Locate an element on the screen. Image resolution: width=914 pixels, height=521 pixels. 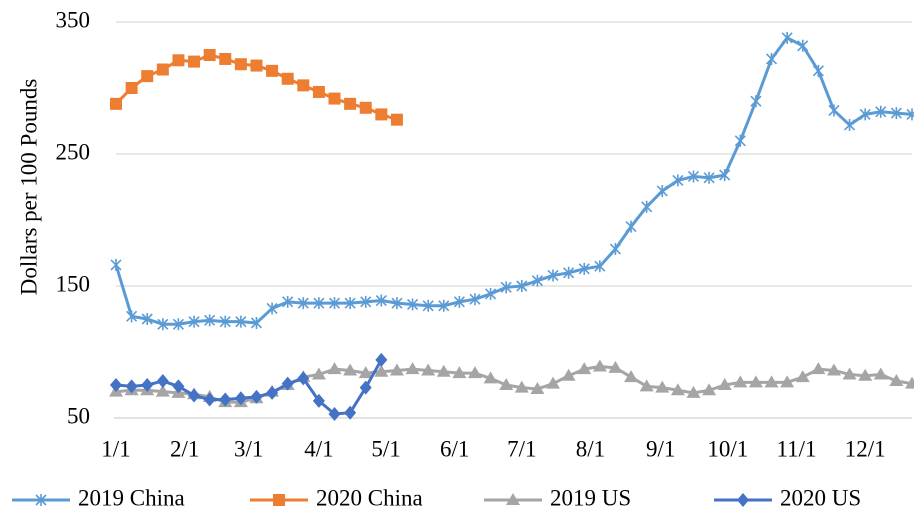
y-tick-label: 250 is located at coordinates (73, 151).